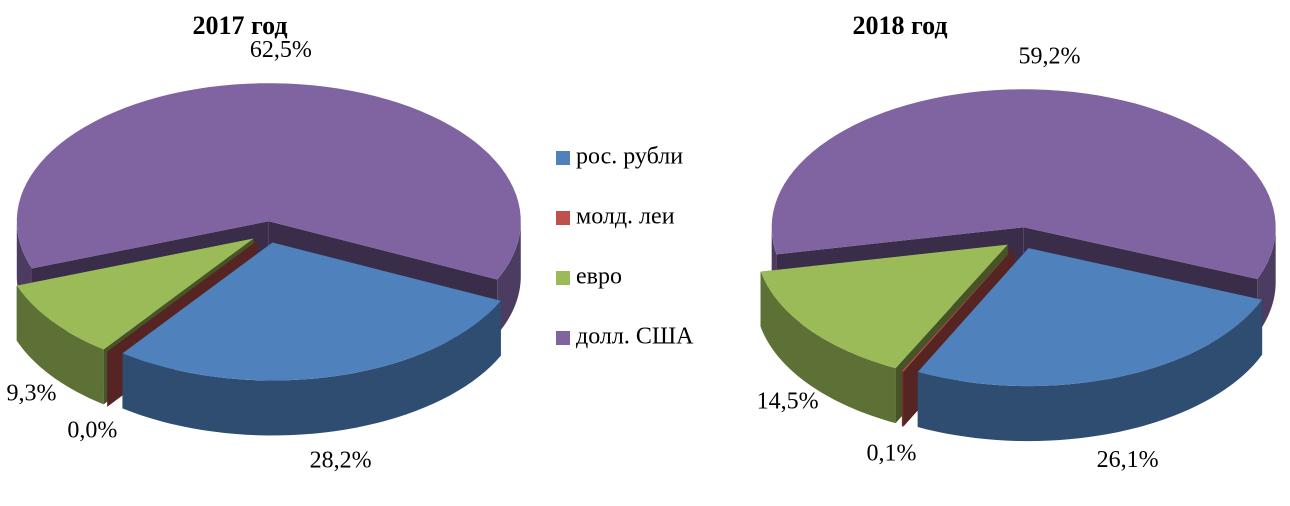 This screenshot has height=506, width=1290. Describe the element at coordinates (635, 337) in the screenshot. I see `legend-label: долл. США` at that location.